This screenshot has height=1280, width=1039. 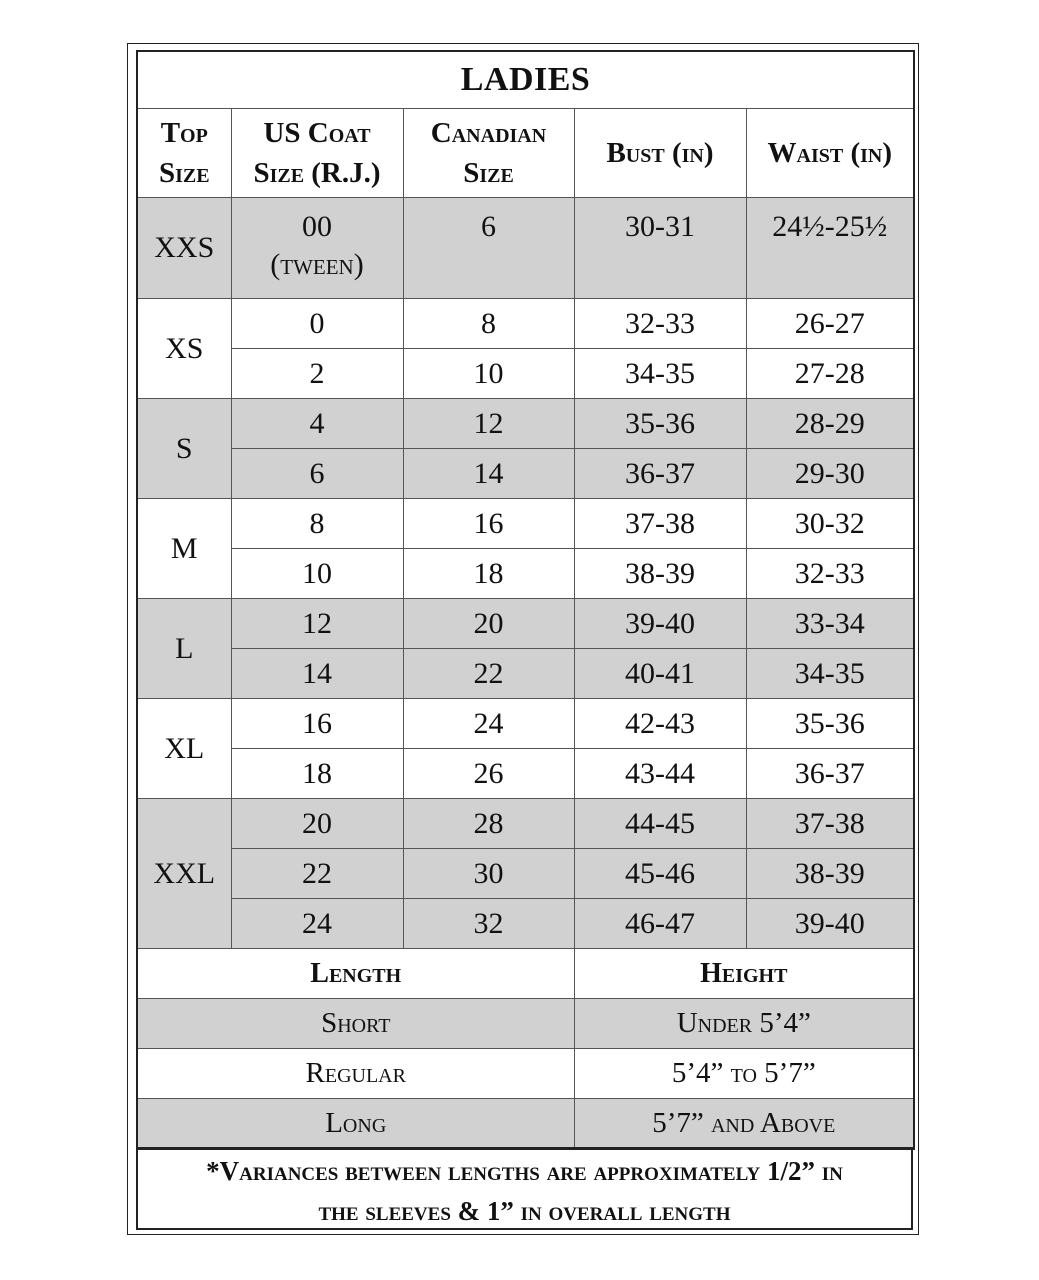 I want to click on length-row: Long 5’7” and Above, so click(x=525, y=1124).